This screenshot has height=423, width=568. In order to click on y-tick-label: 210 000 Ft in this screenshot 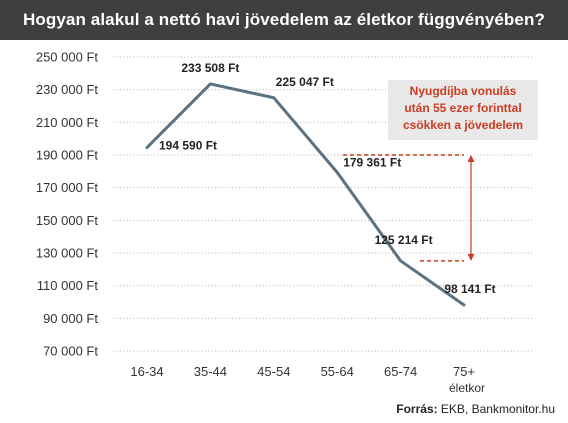, I will do `click(67, 122)`.